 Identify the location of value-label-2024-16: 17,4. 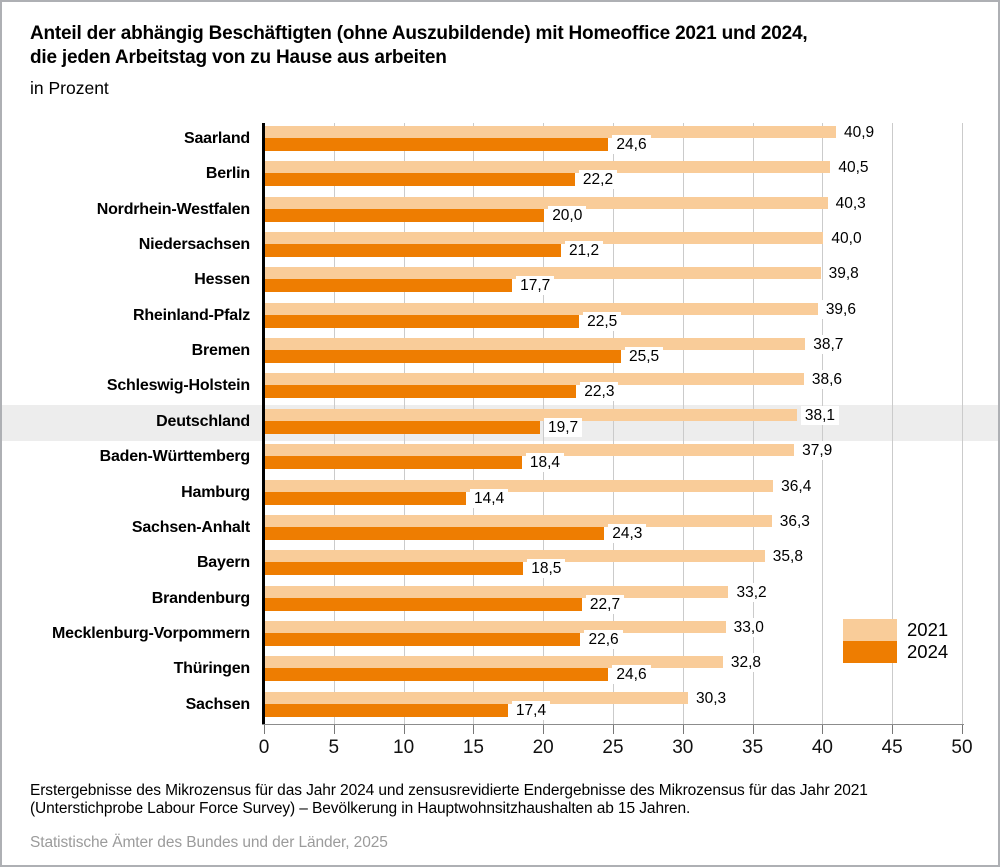
(531, 710).